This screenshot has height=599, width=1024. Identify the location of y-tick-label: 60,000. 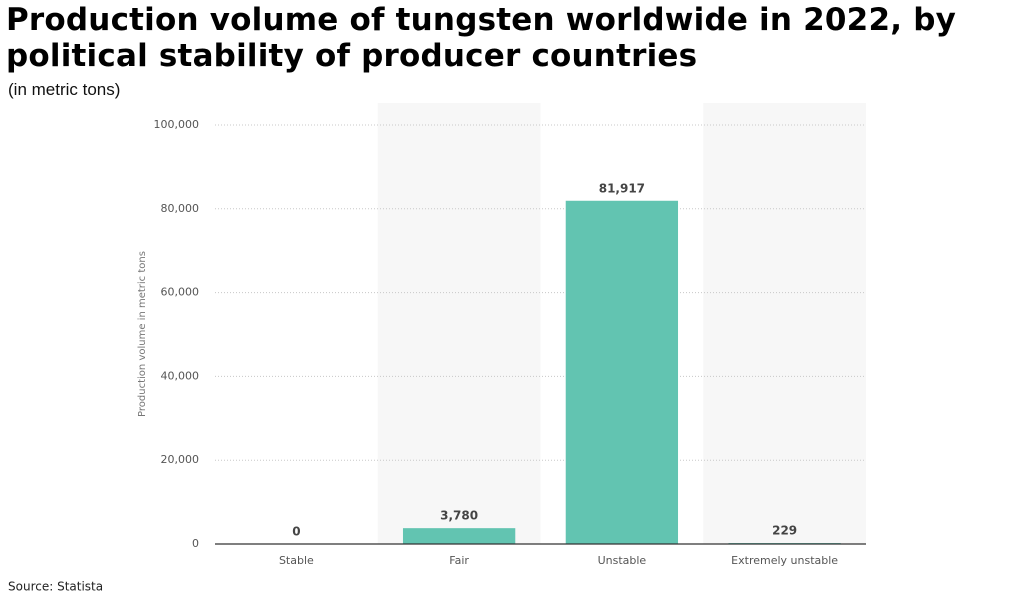
(180, 292).